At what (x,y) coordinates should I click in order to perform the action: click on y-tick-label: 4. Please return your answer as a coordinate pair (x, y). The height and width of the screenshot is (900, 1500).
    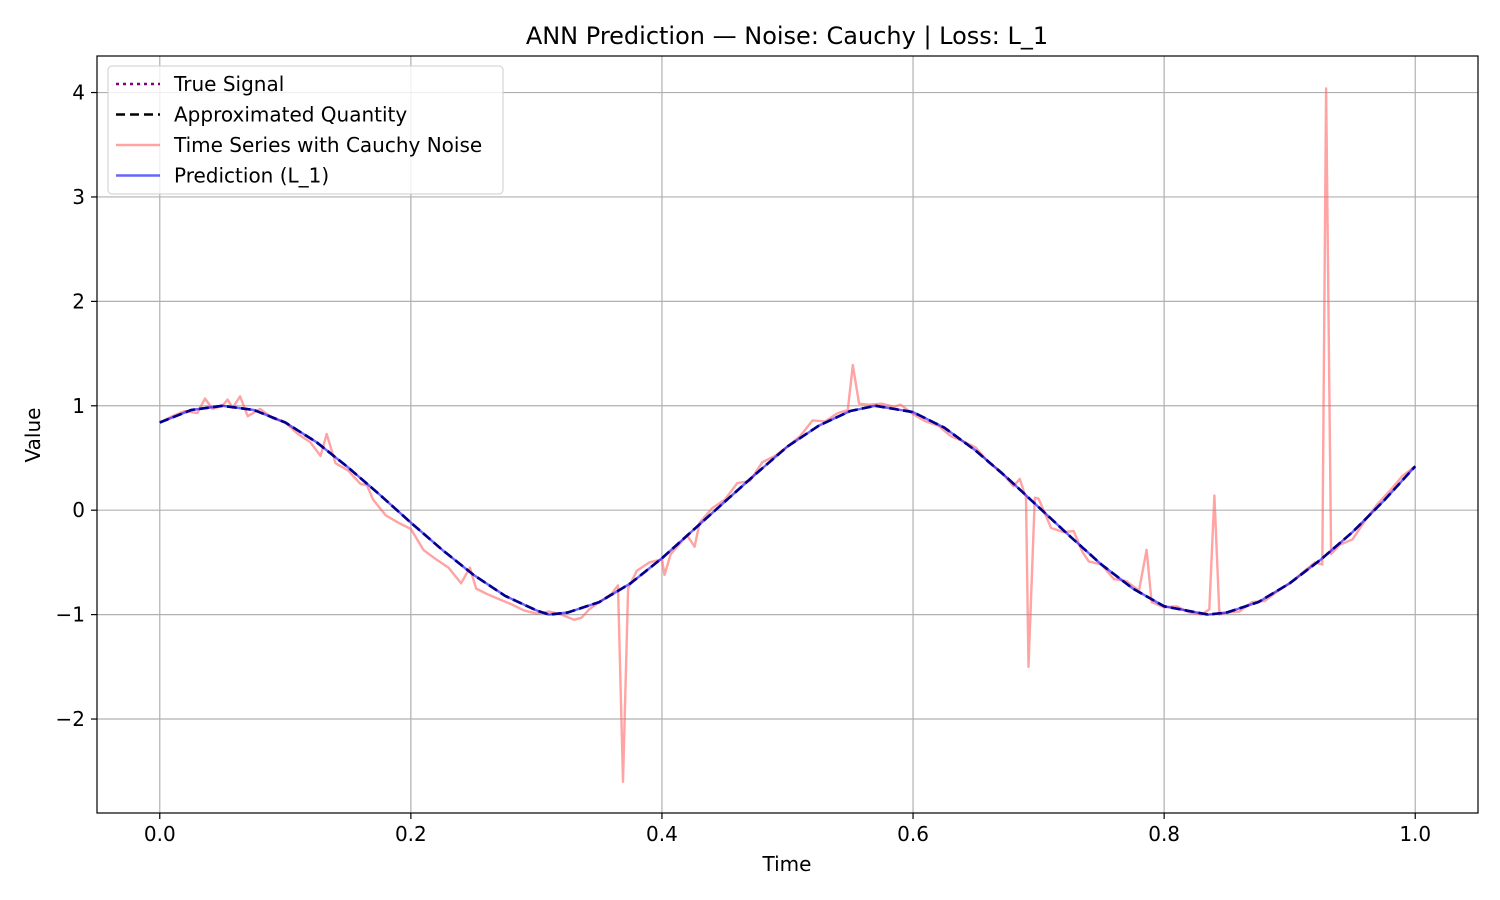
    Looking at the image, I should click on (78, 93).